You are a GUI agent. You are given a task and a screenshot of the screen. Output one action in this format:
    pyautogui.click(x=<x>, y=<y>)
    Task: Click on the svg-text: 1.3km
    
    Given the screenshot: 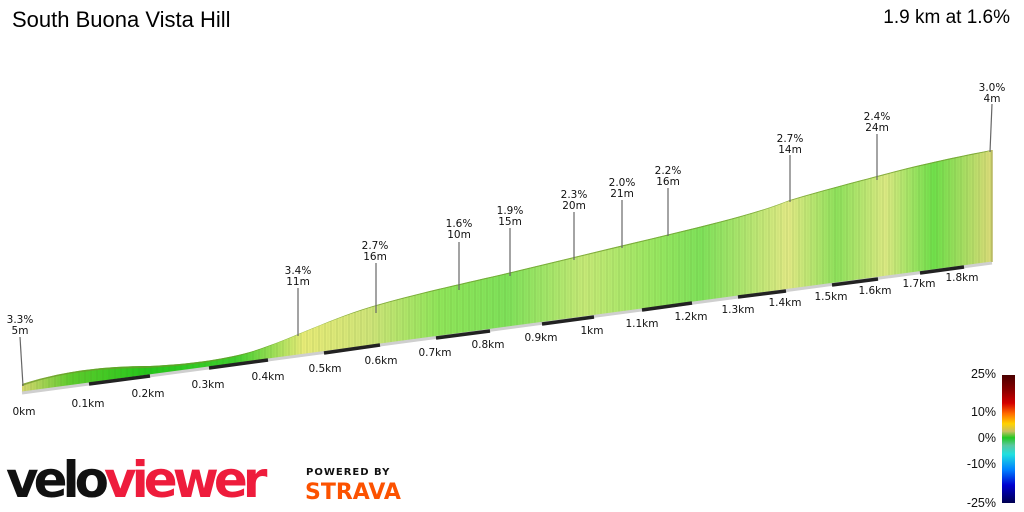 What is the action you would take?
    pyautogui.click(x=737, y=310)
    